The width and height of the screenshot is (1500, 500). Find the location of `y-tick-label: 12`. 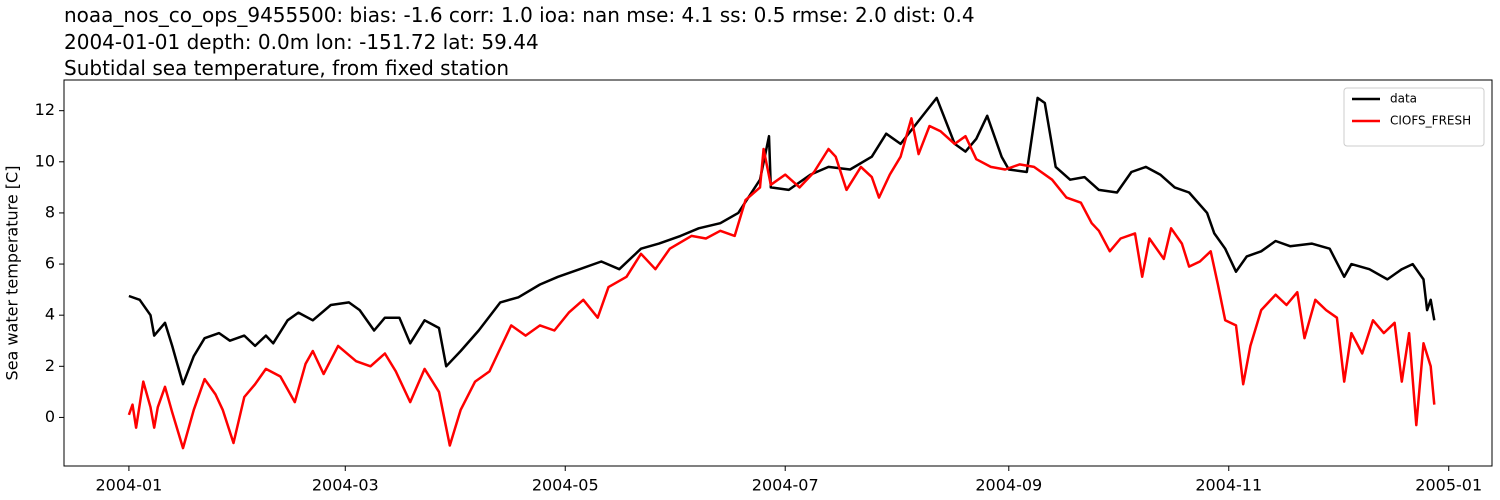

y-tick-label: 12 is located at coordinates (45, 109).